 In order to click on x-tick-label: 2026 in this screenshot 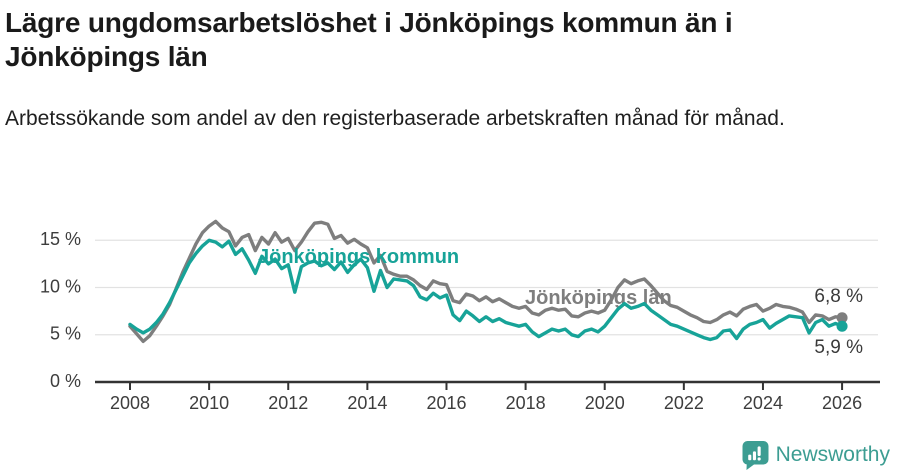, I will do `click(842, 403)`.